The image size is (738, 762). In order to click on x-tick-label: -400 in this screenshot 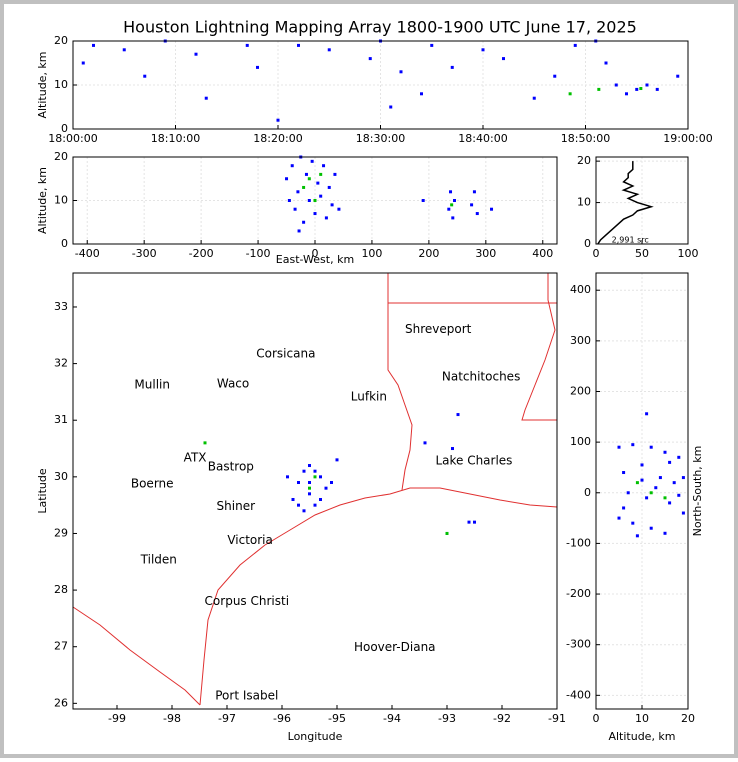, I will do `click(87, 253)`.